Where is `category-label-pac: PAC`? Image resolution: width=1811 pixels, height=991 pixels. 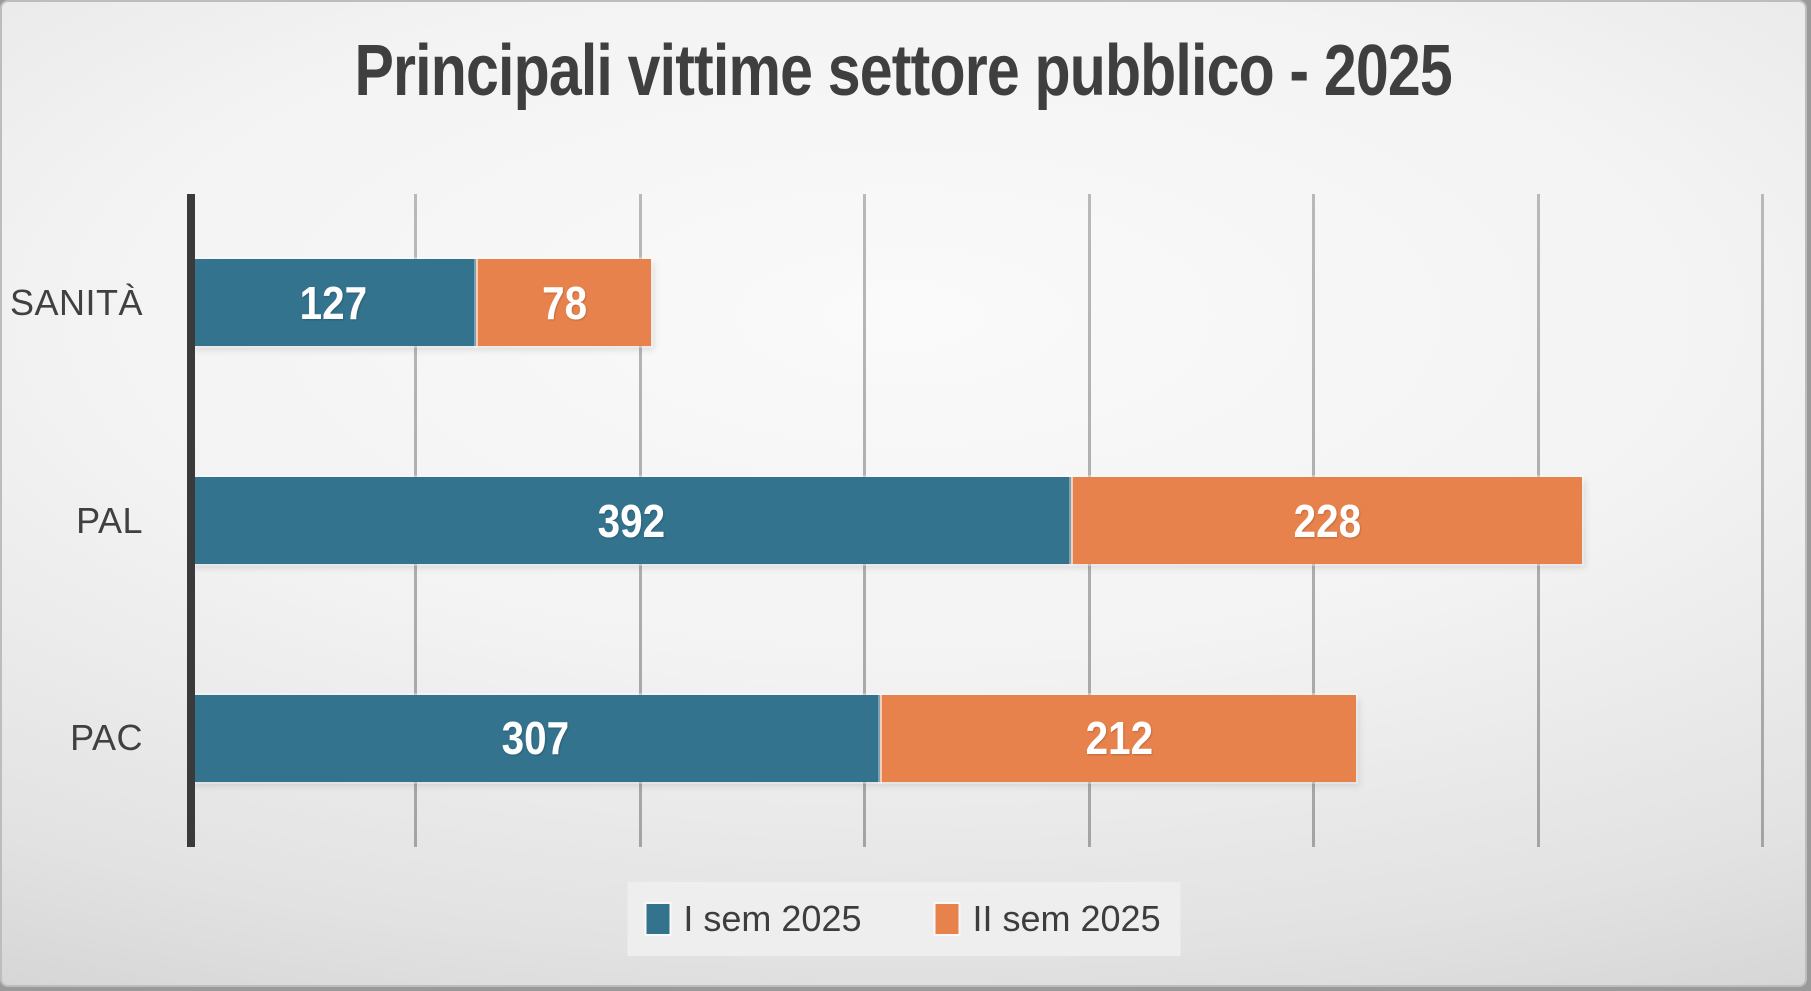 category-label-pac: PAC is located at coordinates (106, 738).